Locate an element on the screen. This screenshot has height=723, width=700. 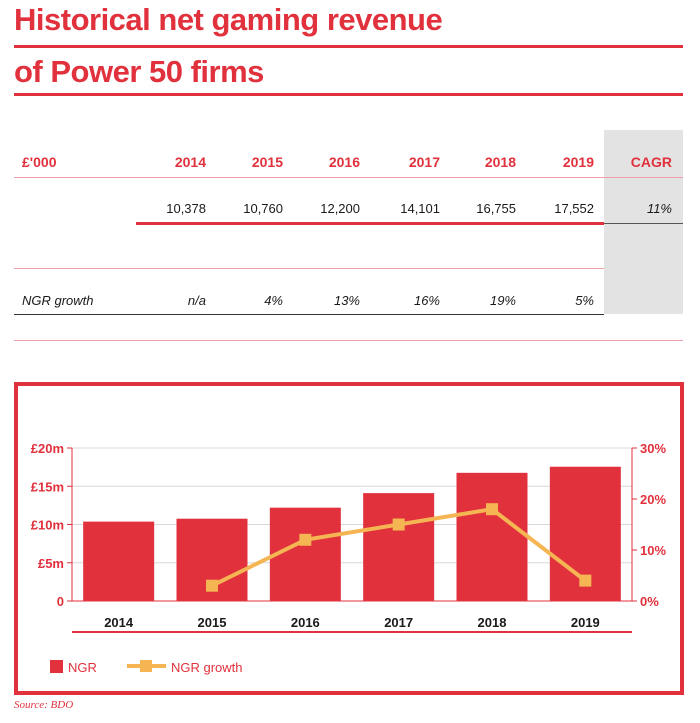
x-axis-label-2019: 2019 is located at coordinates (585, 622).